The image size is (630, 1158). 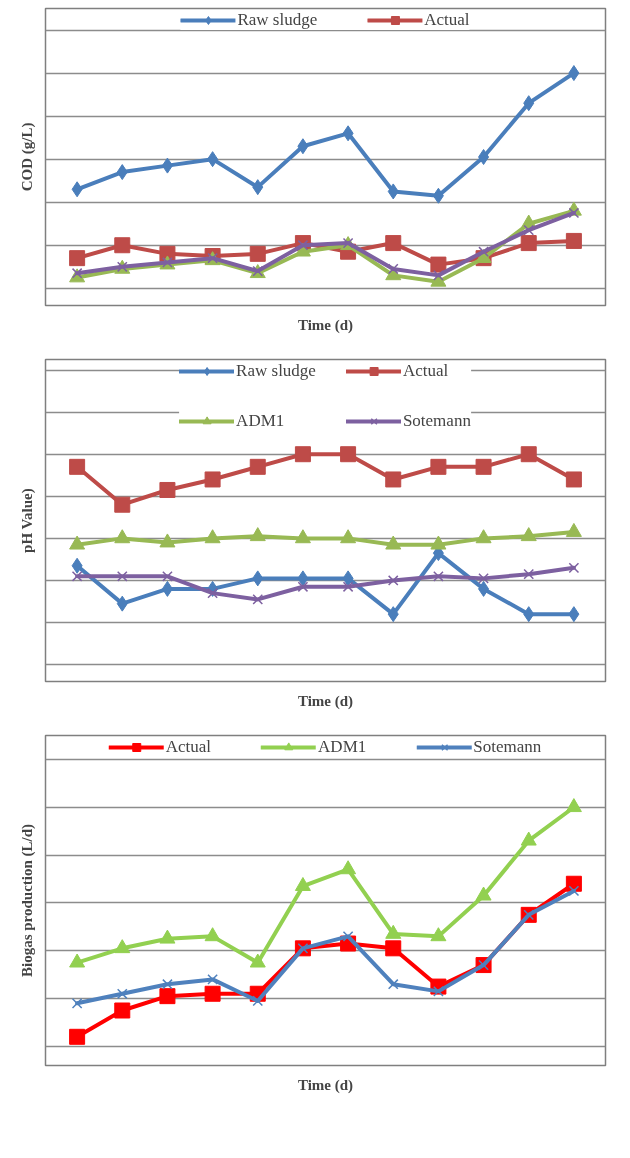 I want to click on y-axis-title: Biogas production (L/d), so click(x=27, y=900).